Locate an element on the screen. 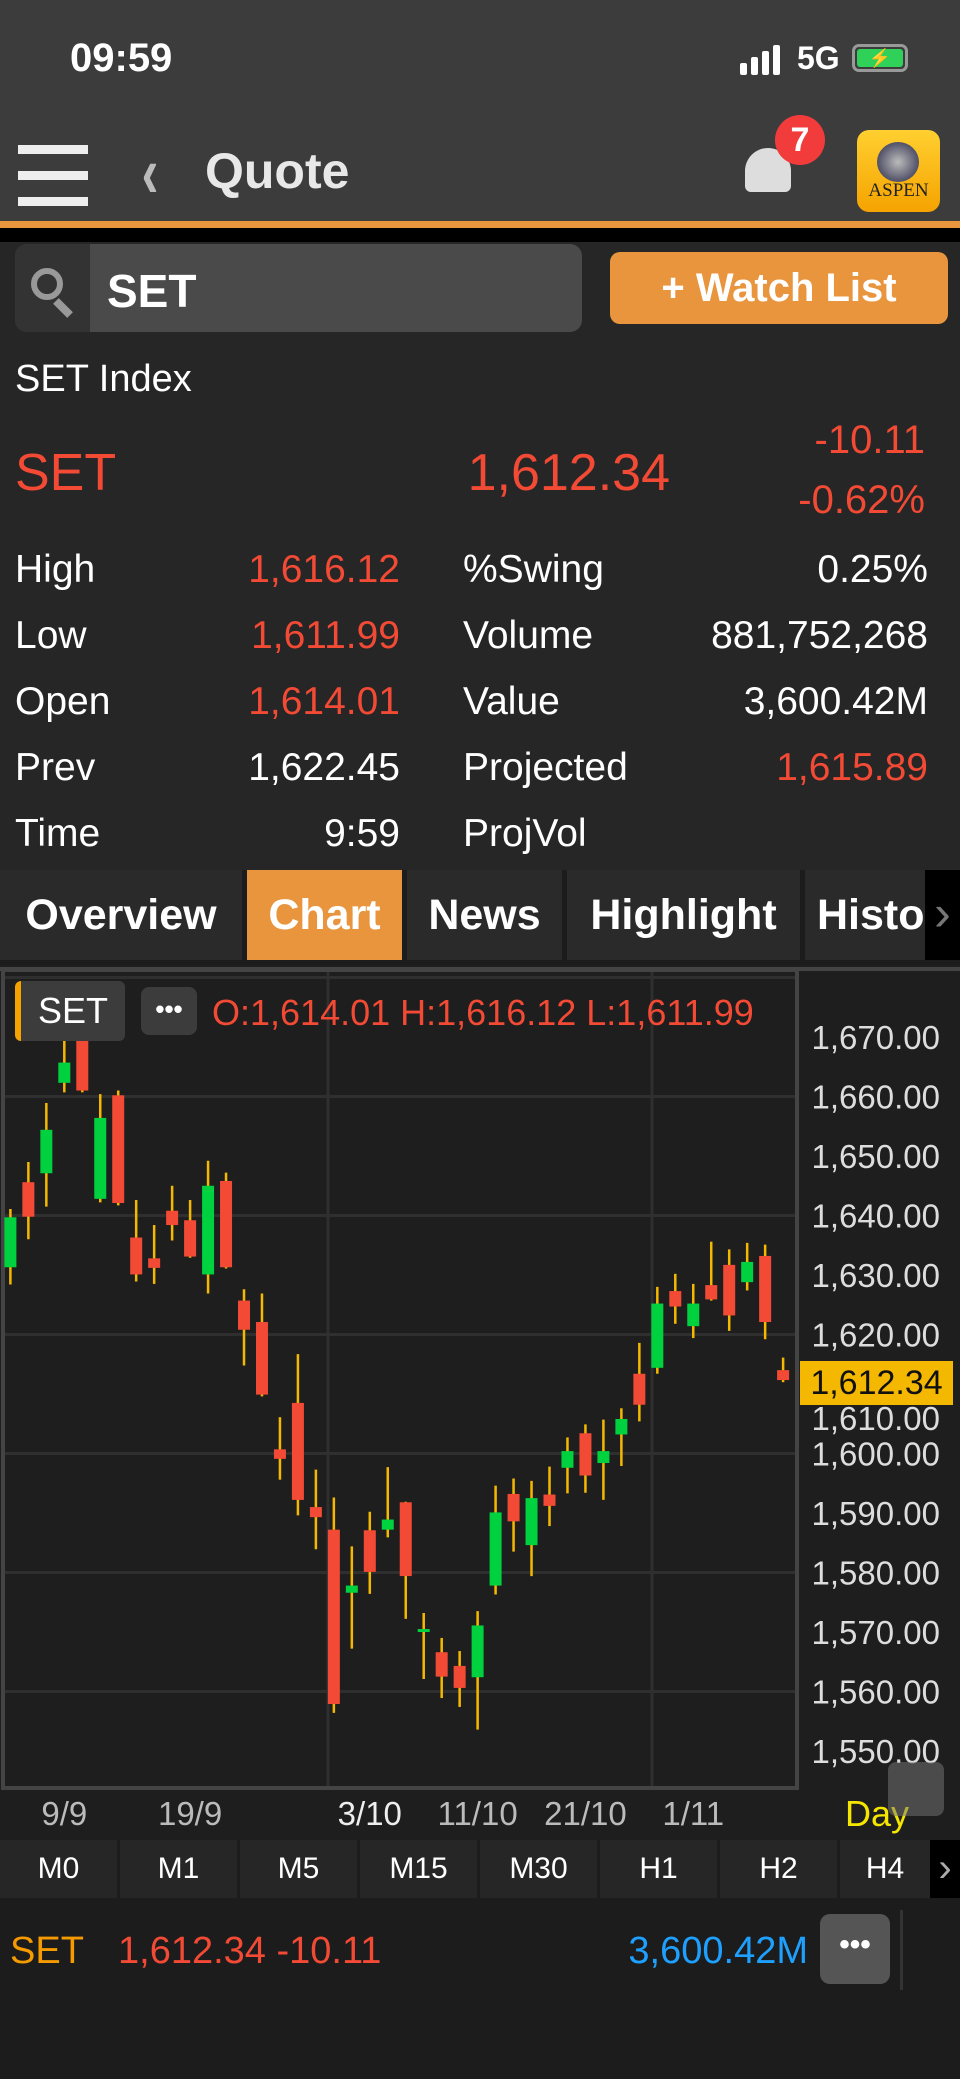 This screenshot has height=2079, width=960. timeframe-m0: M0 is located at coordinates (60, 1869).